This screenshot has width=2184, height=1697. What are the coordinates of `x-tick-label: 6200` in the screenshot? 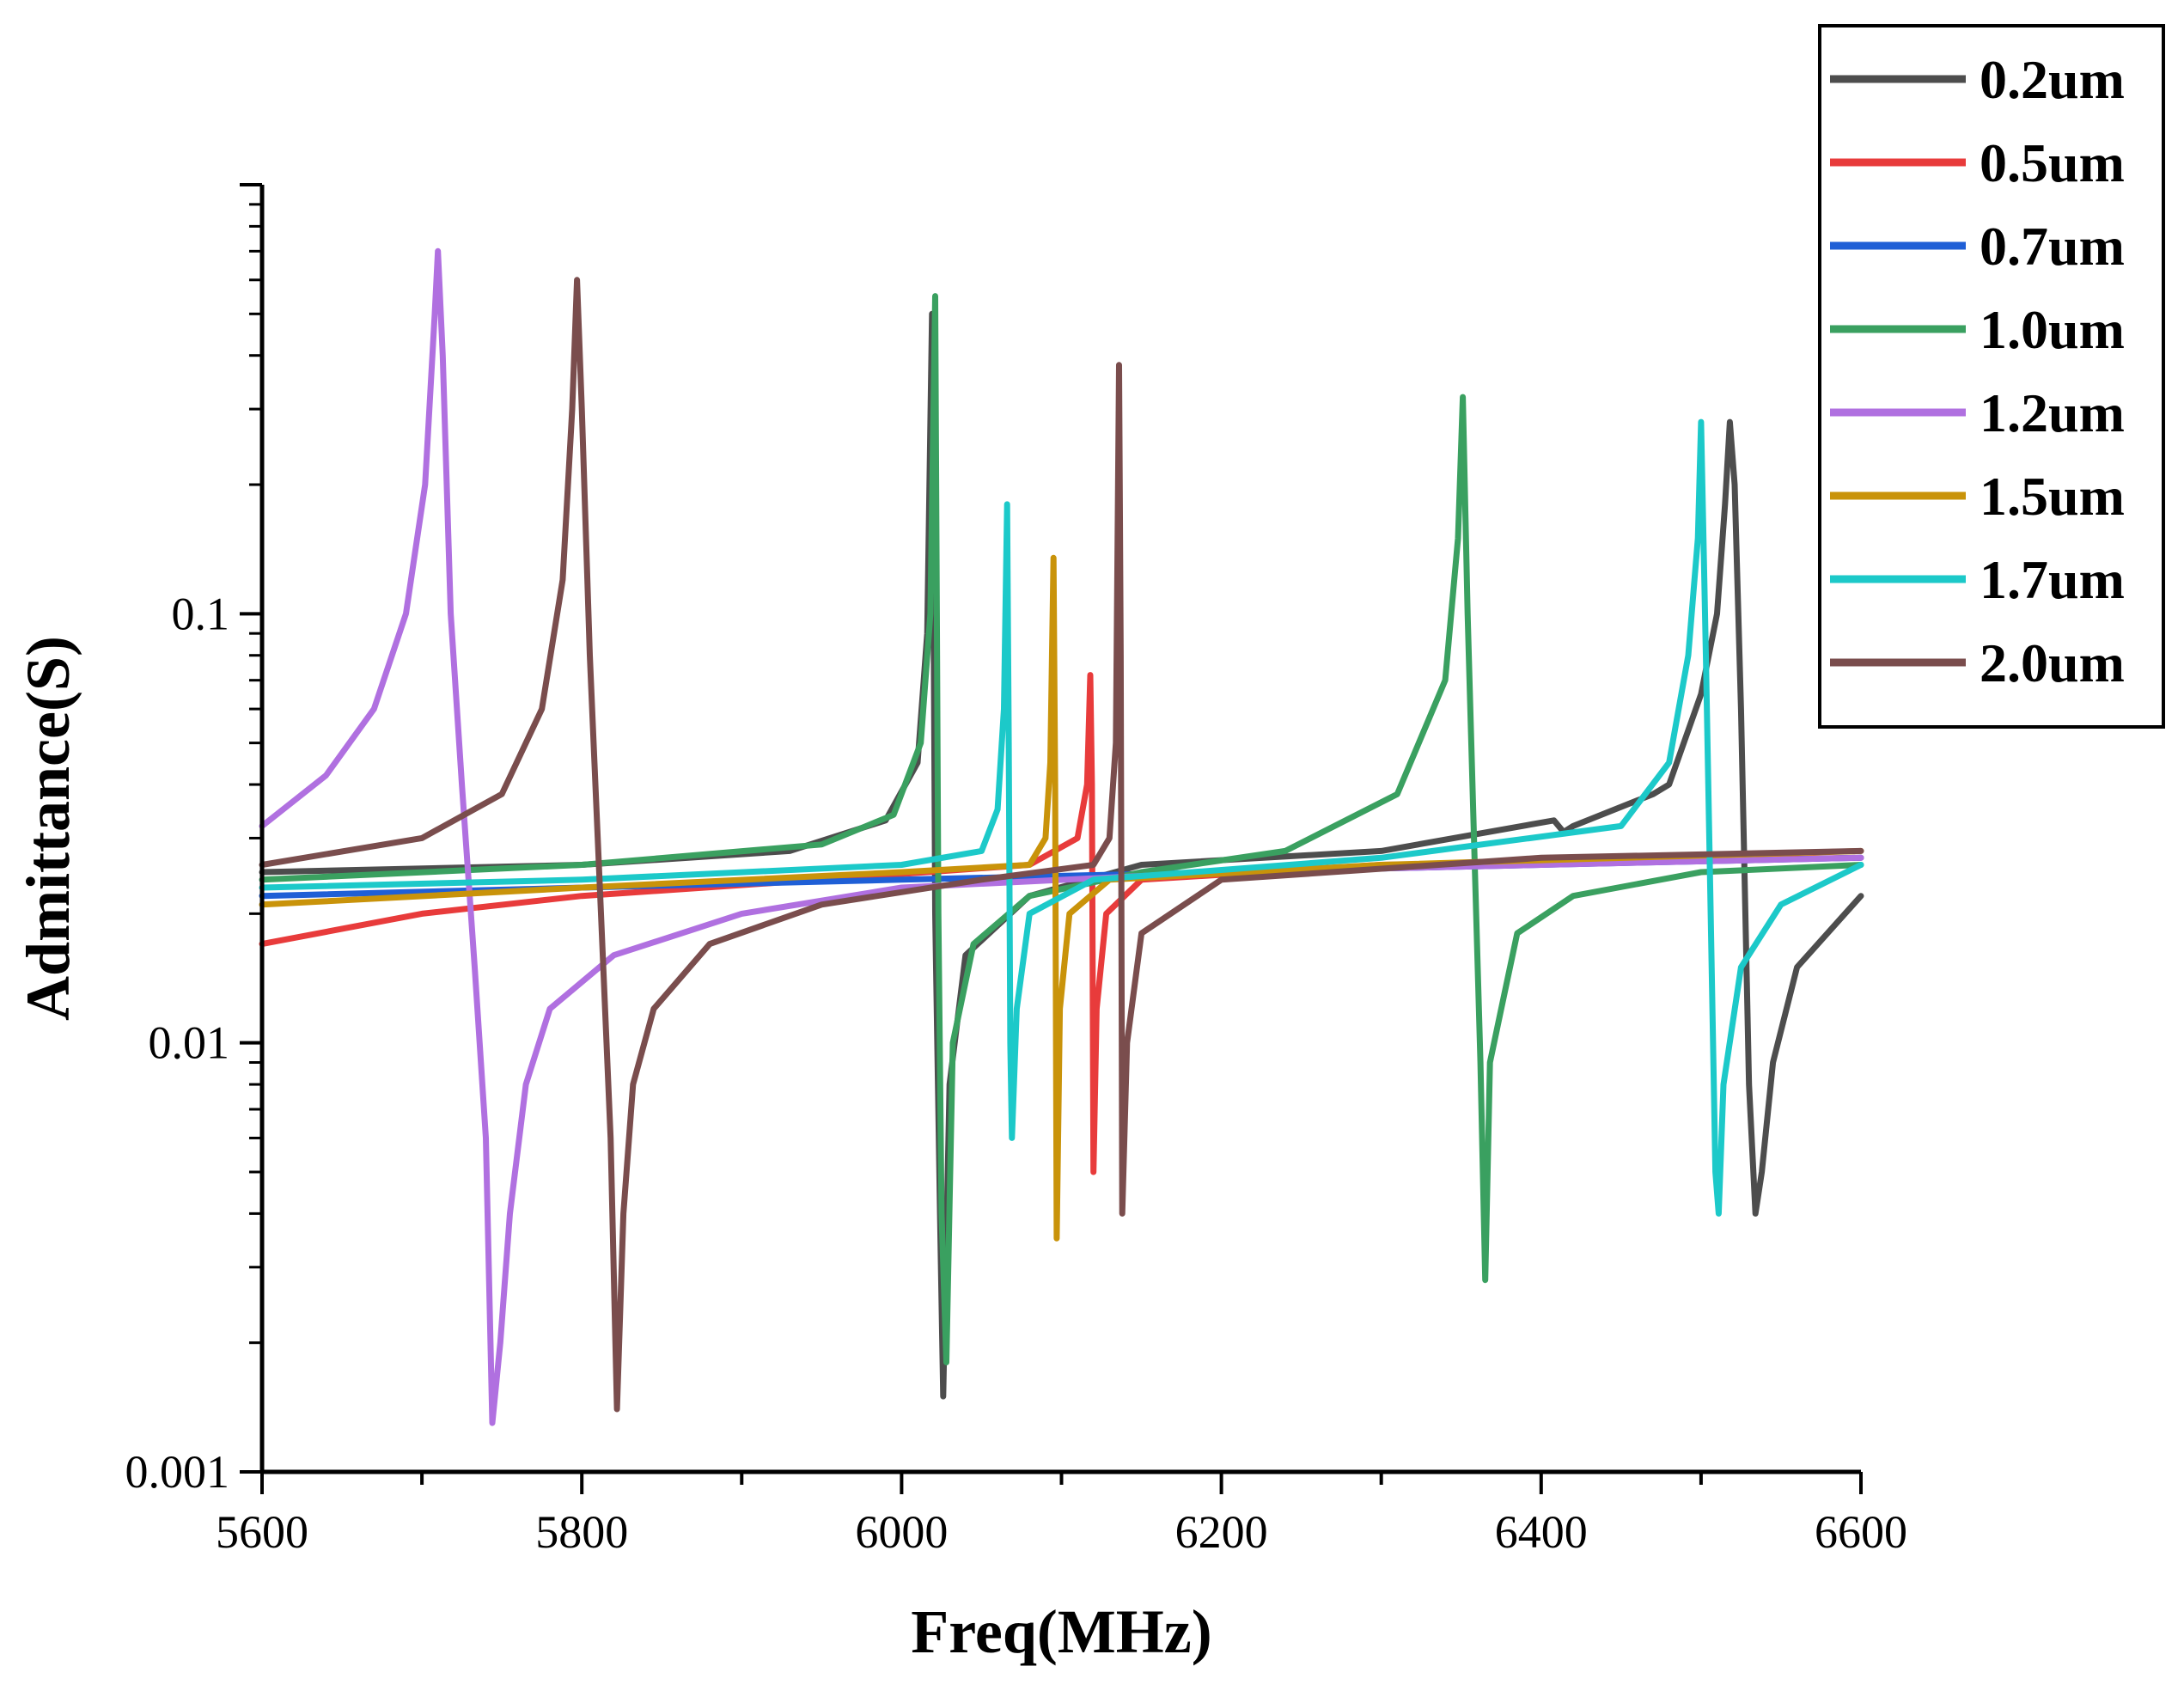 It's located at (1221, 1532).